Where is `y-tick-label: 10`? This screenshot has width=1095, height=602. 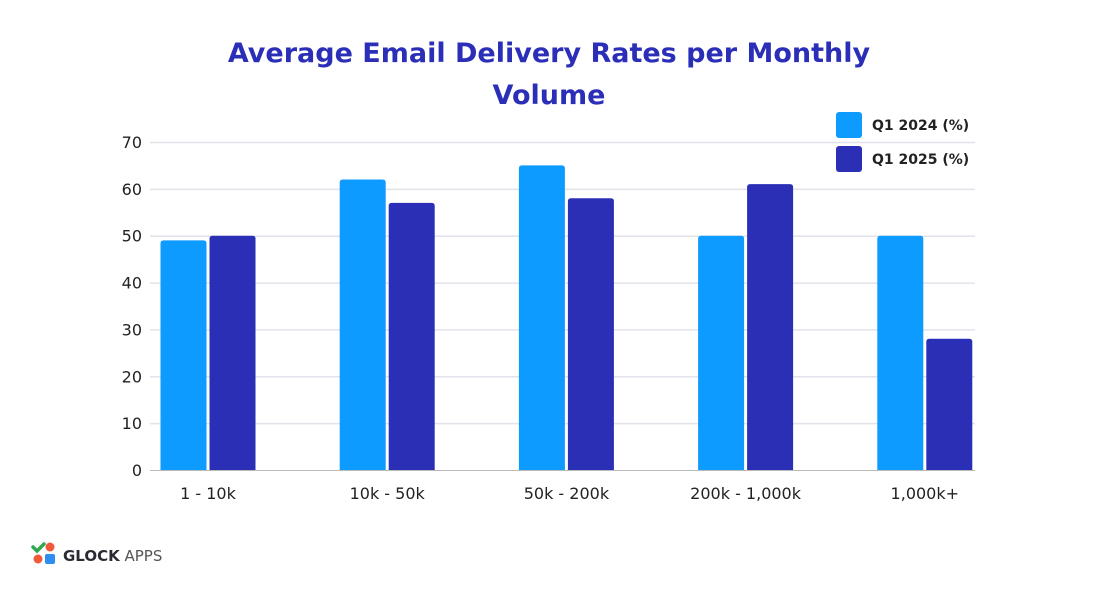 y-tick-label: 10 is located at coordinates (132, 423).